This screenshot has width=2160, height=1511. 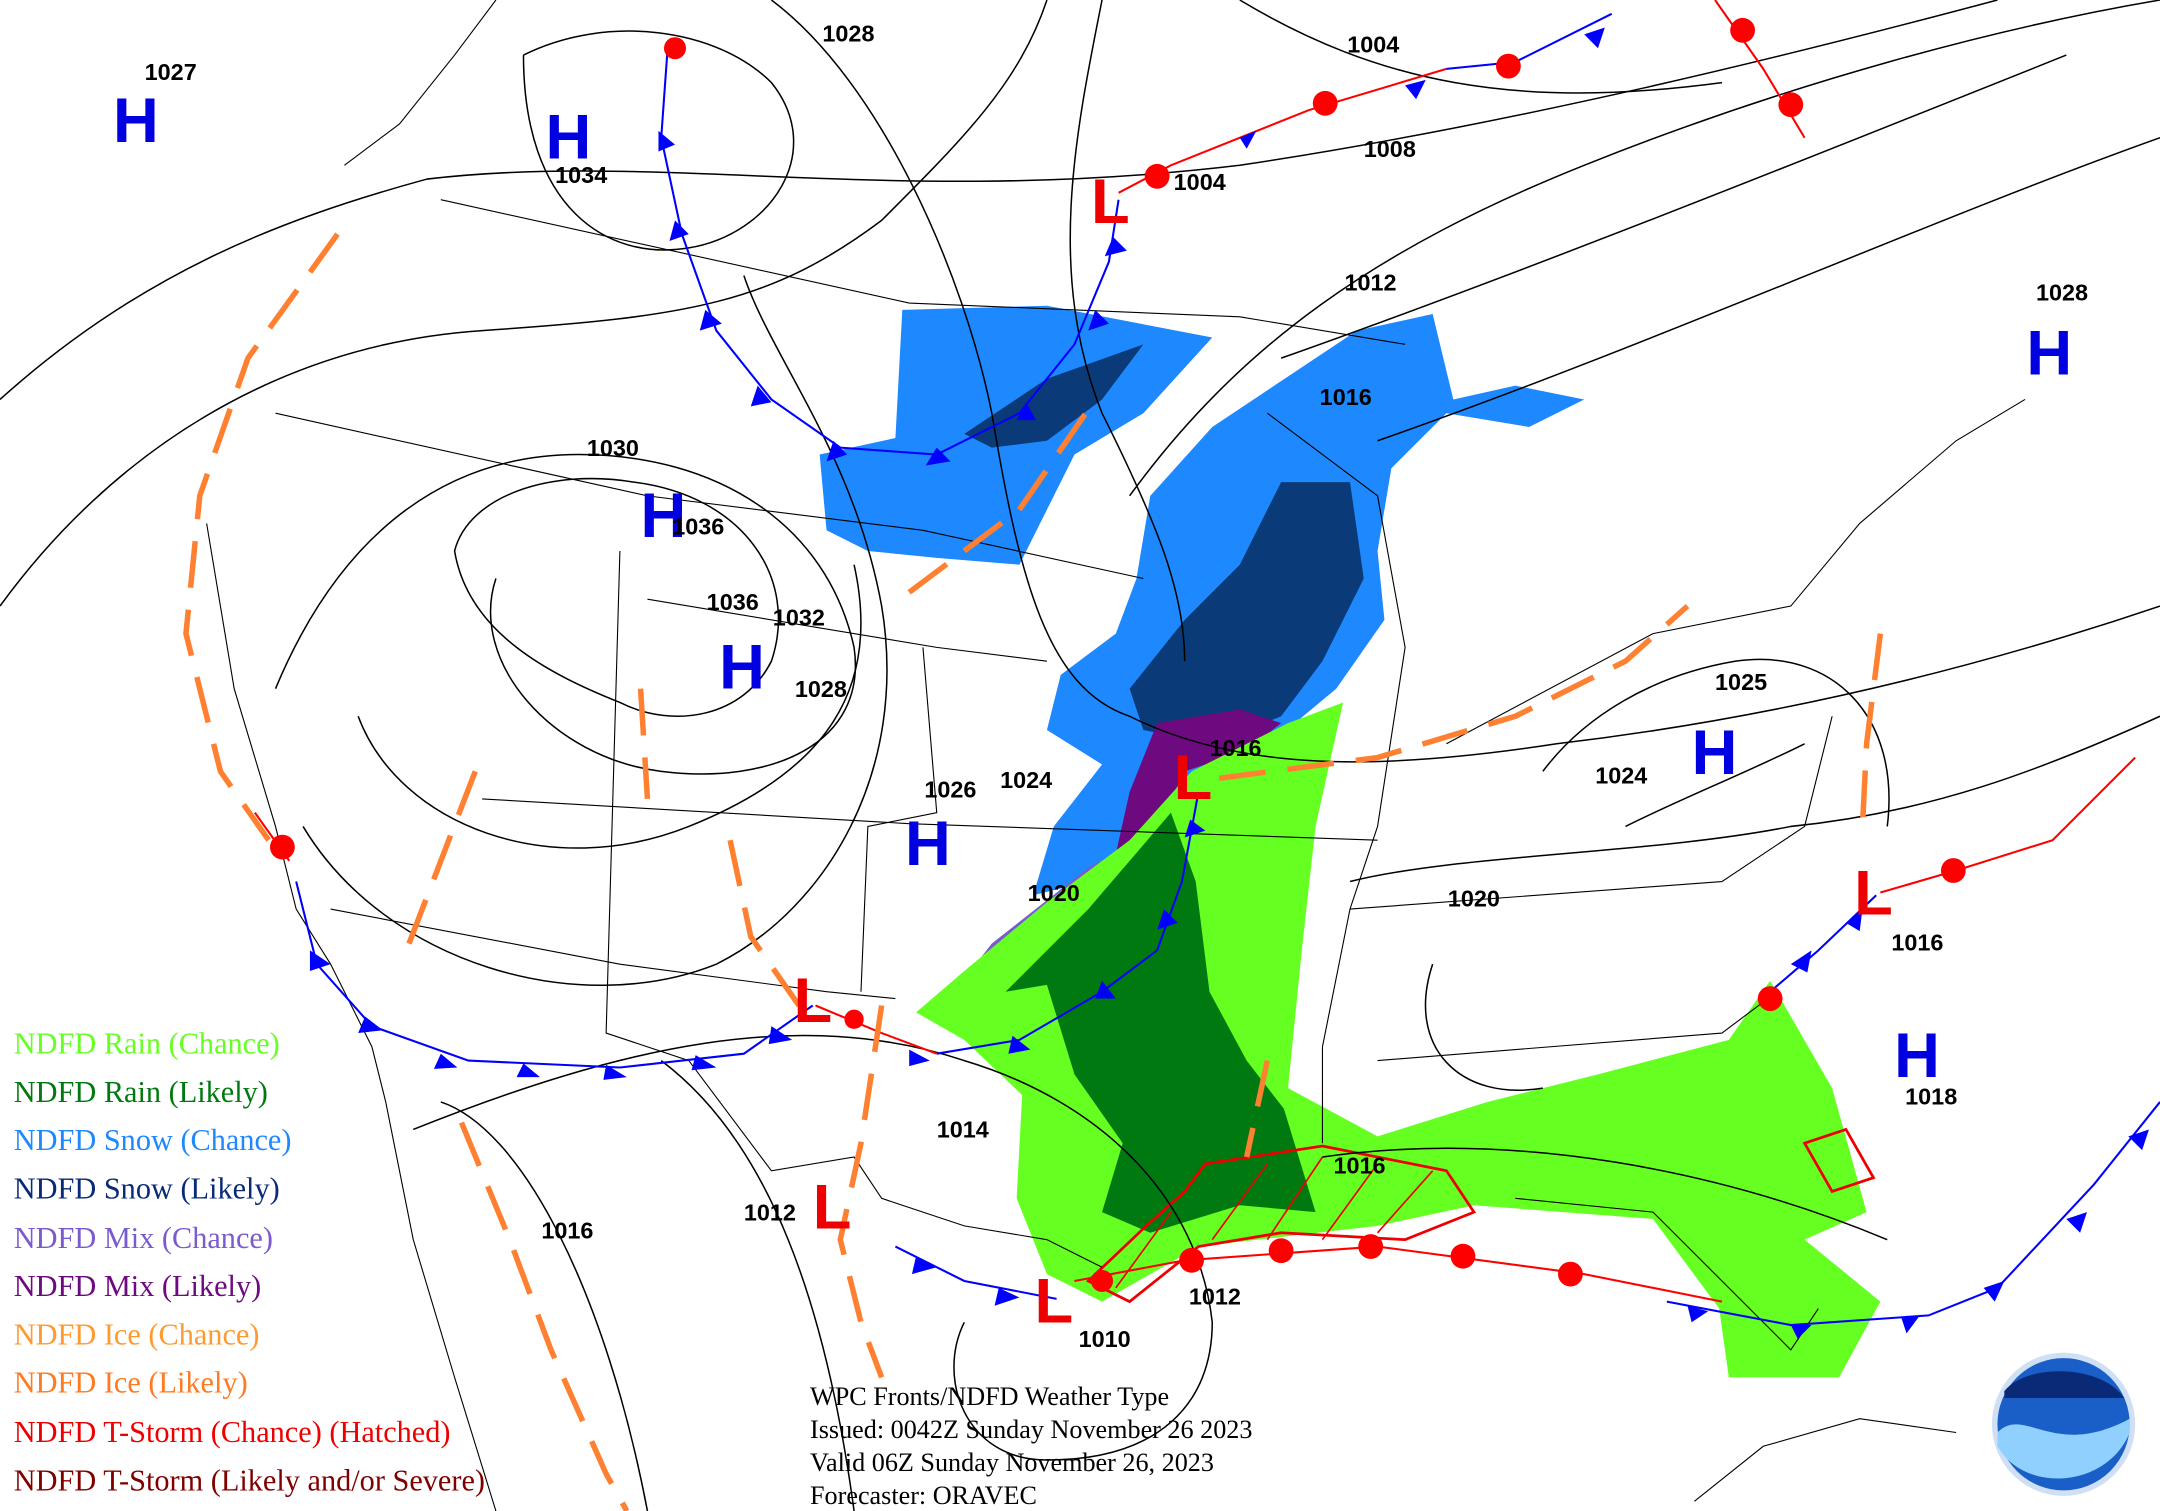 What do you see at coordinates (1068, 923) in the screenshot?
I see `cold-front-plains` at bounding box center [1068, 923].